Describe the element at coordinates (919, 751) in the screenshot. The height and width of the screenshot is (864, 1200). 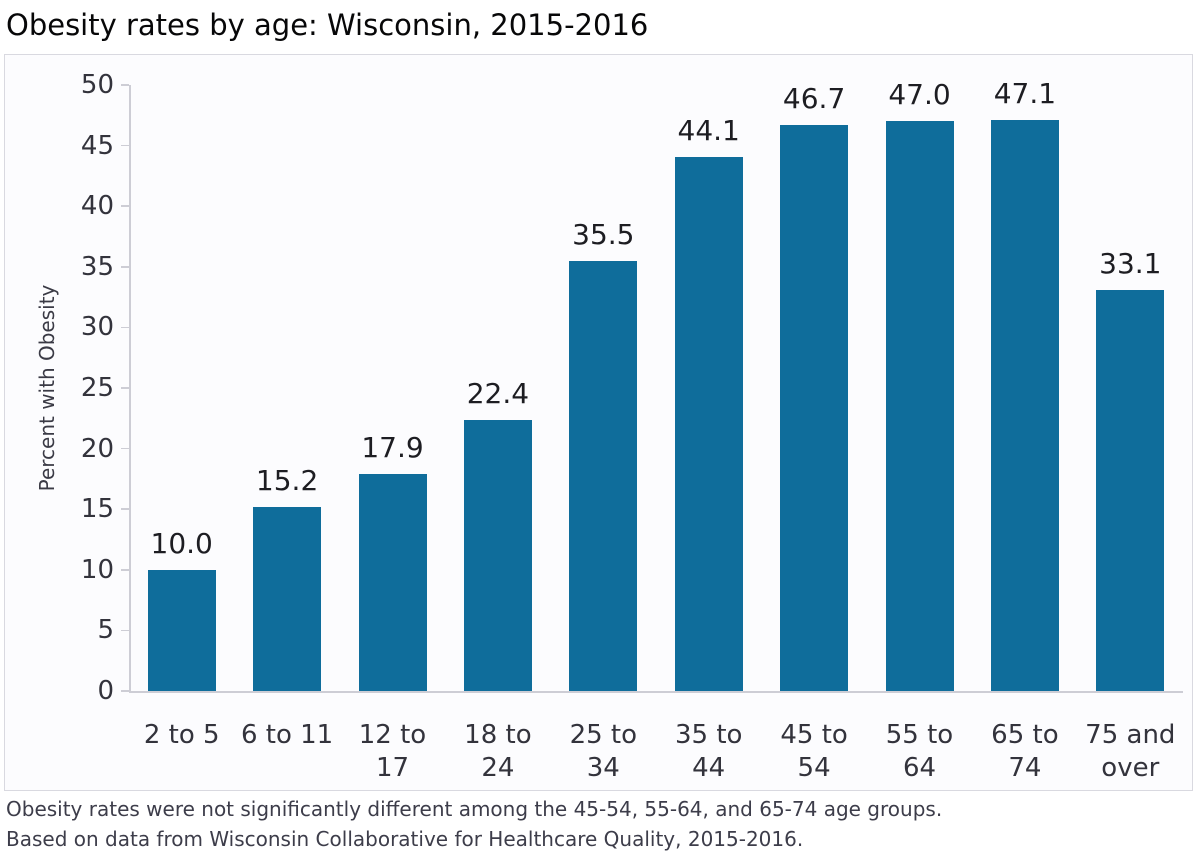
I see `x-tick-label: 55 to 64` at that location.